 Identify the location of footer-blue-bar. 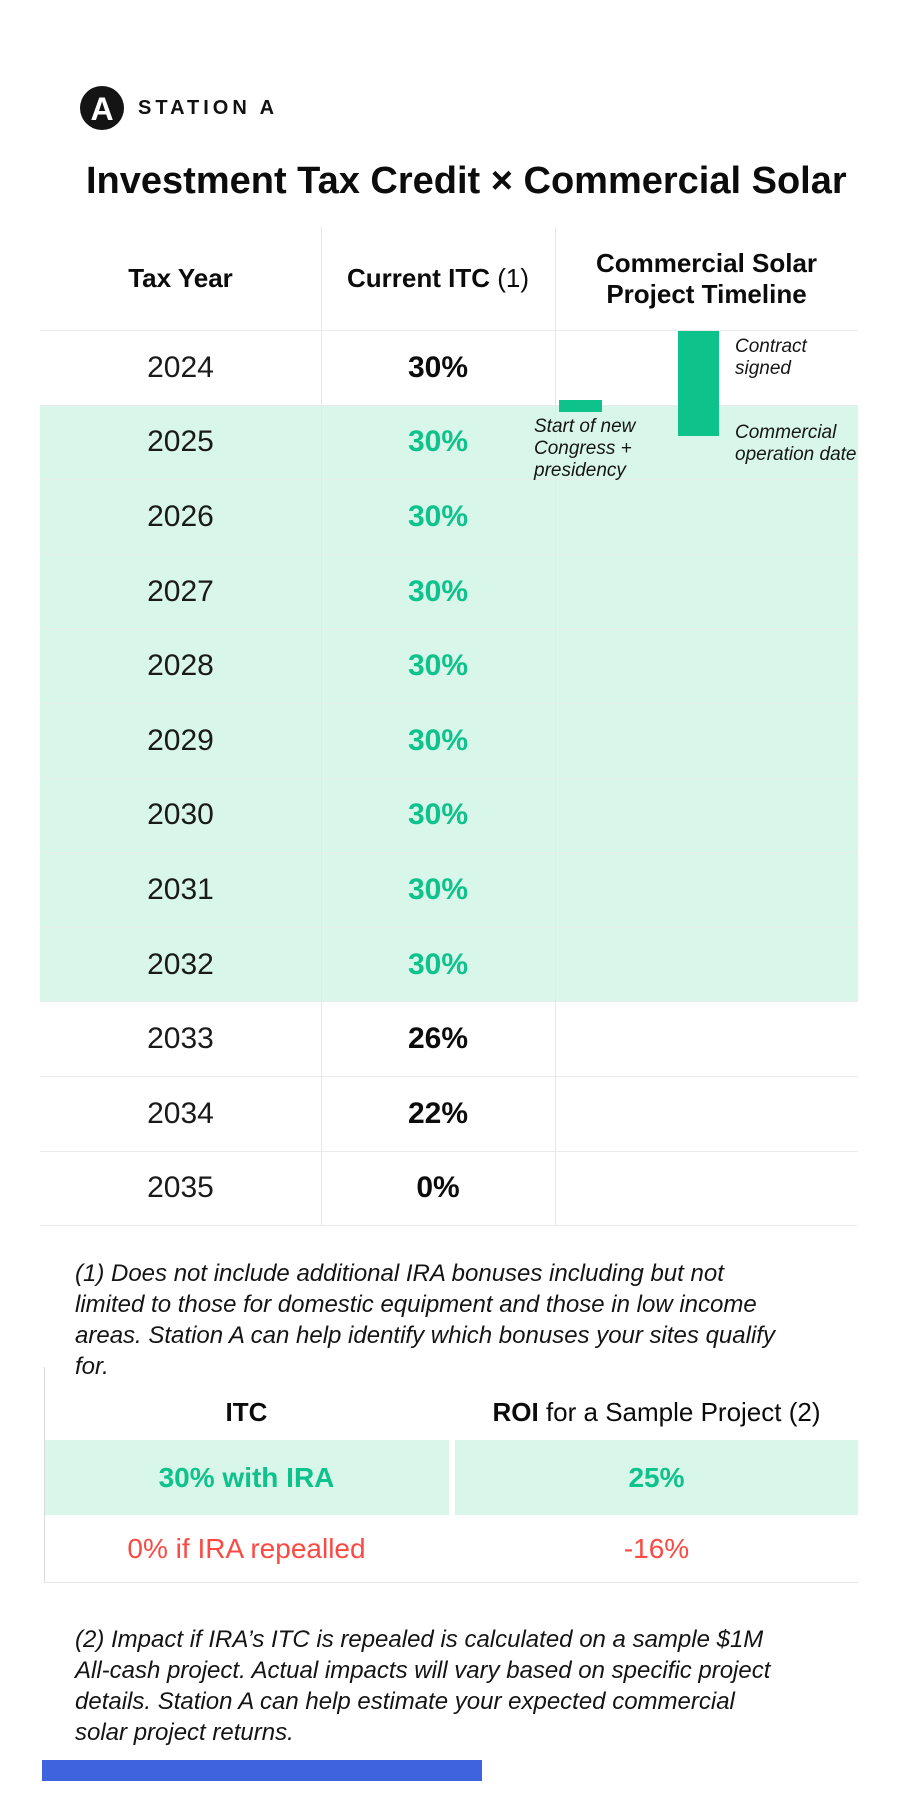
(262, 1770).